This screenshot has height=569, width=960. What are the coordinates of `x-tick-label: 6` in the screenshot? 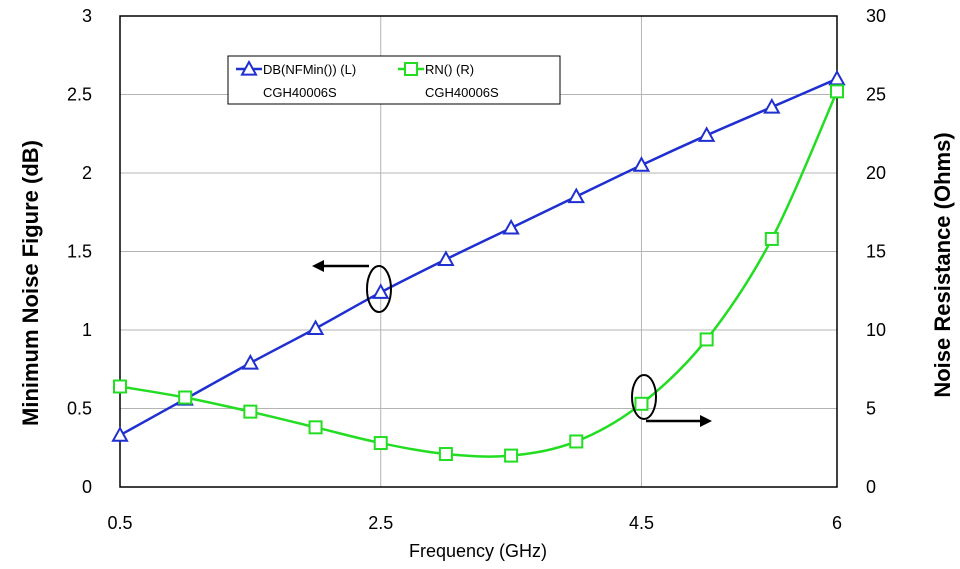 It's located at (837, 523).